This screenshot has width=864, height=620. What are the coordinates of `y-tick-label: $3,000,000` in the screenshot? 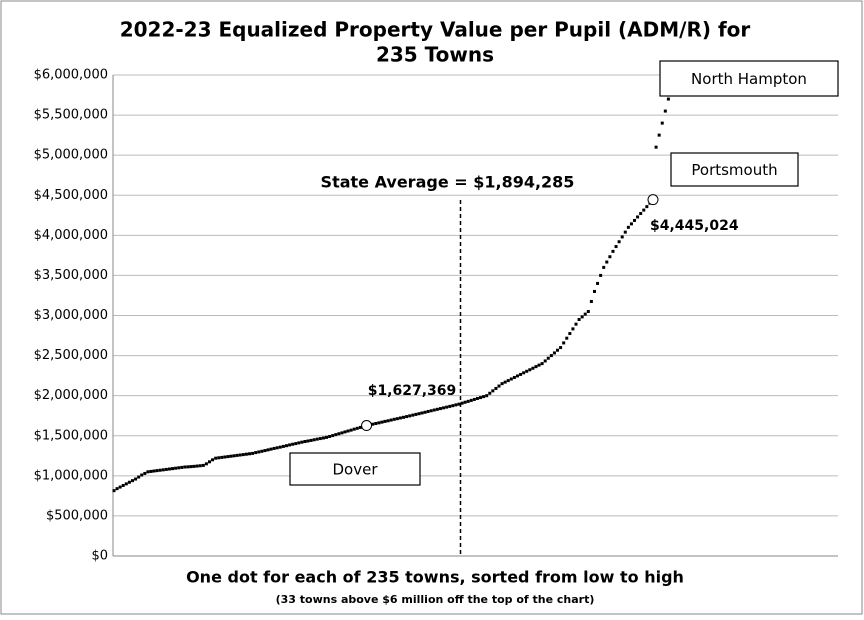 It's located at (71, 315).